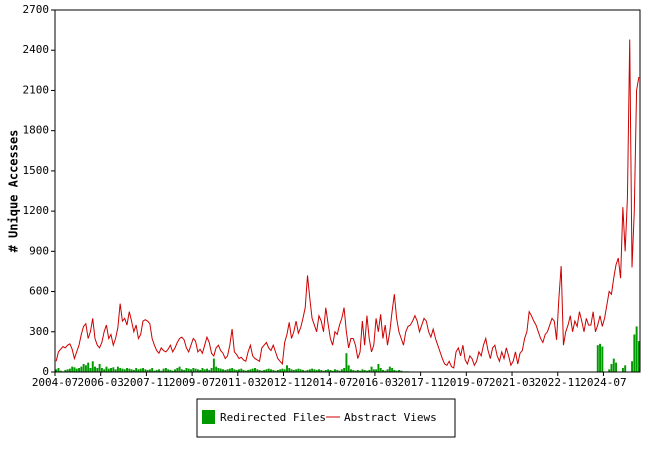 This screenshot has width=650, height=450. Describe the element at coordinates (36, 130) in the screenshot. I see `y-tick-label: 1800` at that location.